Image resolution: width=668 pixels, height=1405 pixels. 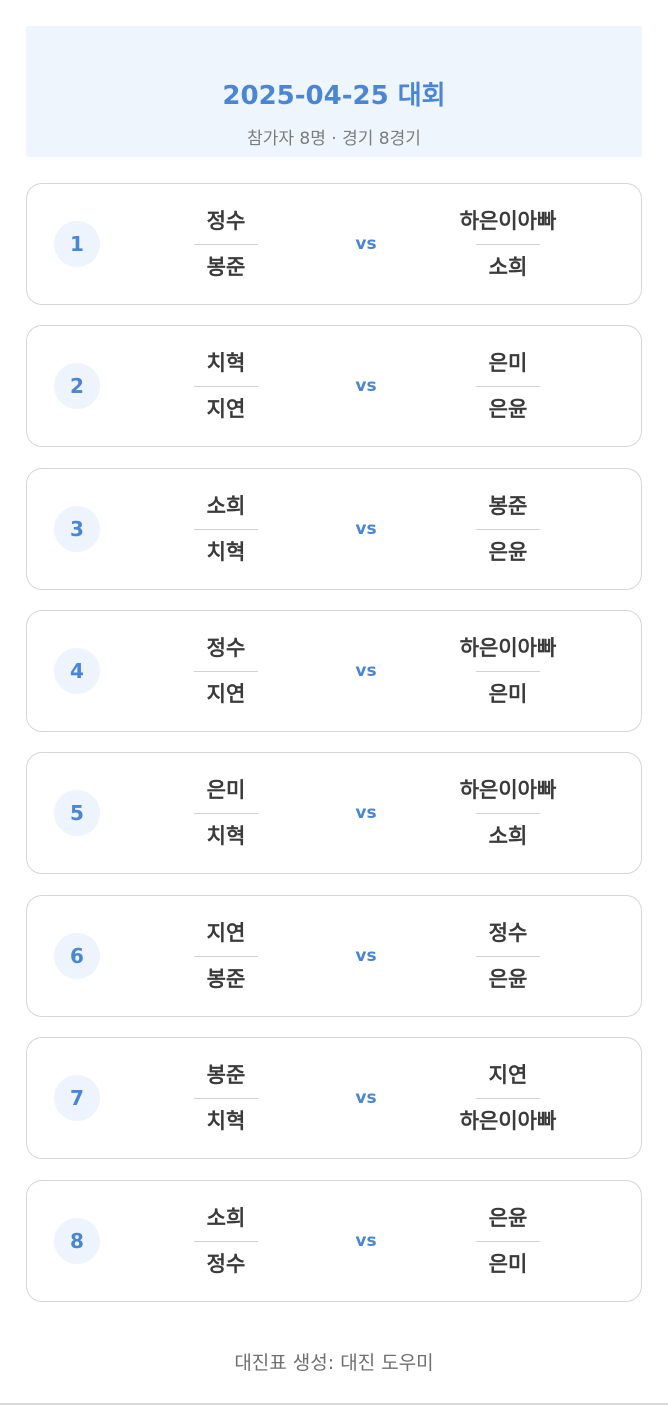 I want to click on team-left: 은미 치혁, so click(x=226, y=815).